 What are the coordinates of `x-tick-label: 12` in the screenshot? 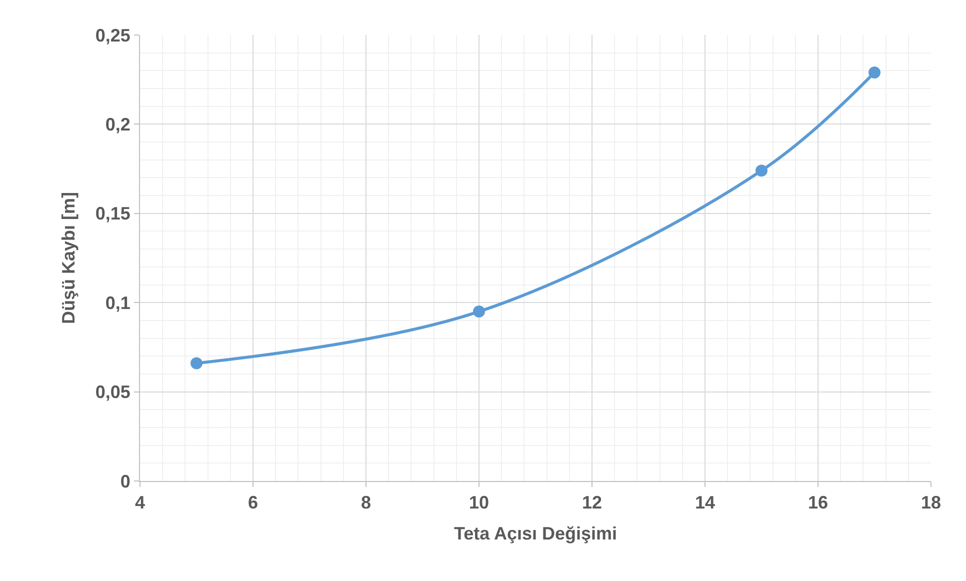 It's located at (592, 502).